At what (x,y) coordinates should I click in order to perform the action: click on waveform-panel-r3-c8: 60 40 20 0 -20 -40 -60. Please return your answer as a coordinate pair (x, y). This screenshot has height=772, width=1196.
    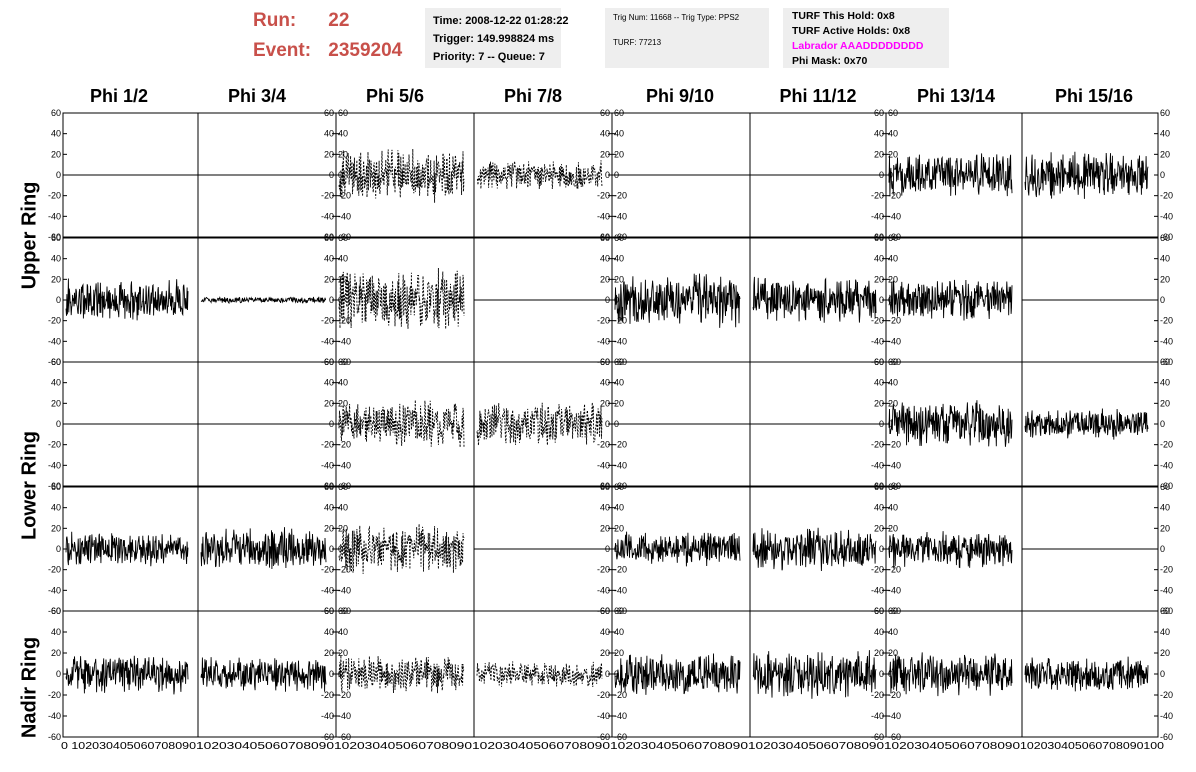
    Looking at the image, I should click on (1097, 424).